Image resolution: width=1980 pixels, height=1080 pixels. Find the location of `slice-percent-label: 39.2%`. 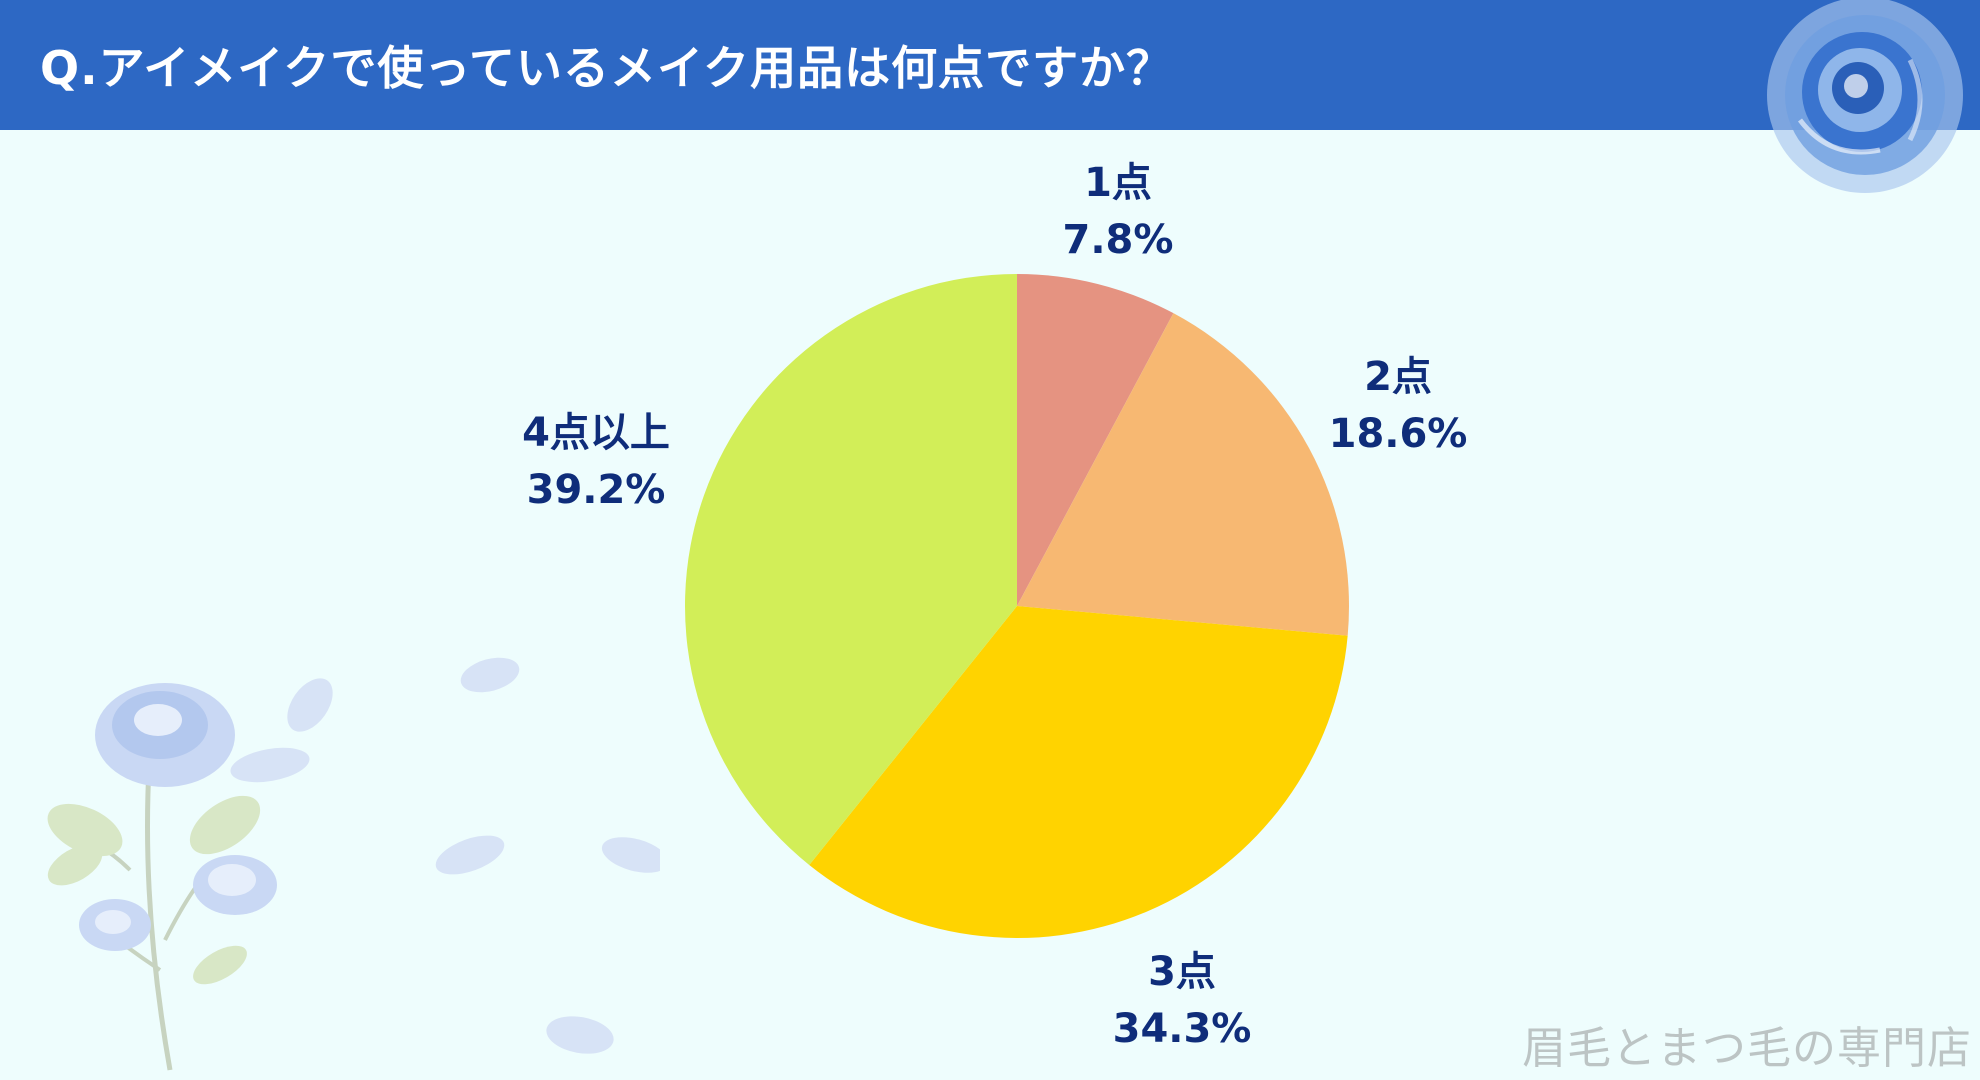

slice-percent-label: 39.2% is located at coordinates (596, 490).